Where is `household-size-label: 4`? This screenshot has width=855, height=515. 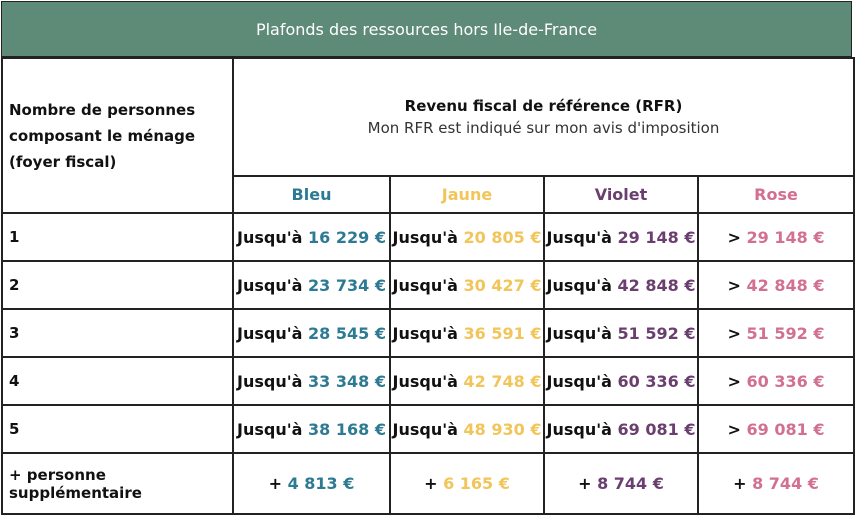
household-size-label: 4 is located at coordinates (117, 381).